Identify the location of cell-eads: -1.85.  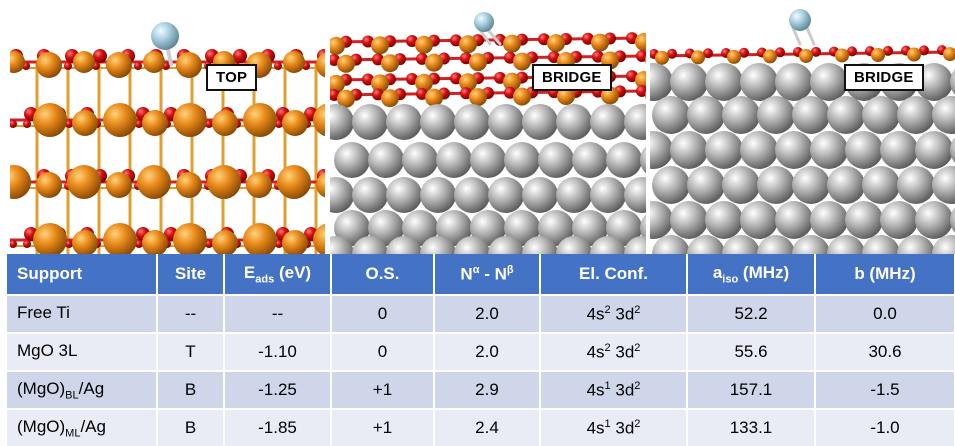
(278, 427).